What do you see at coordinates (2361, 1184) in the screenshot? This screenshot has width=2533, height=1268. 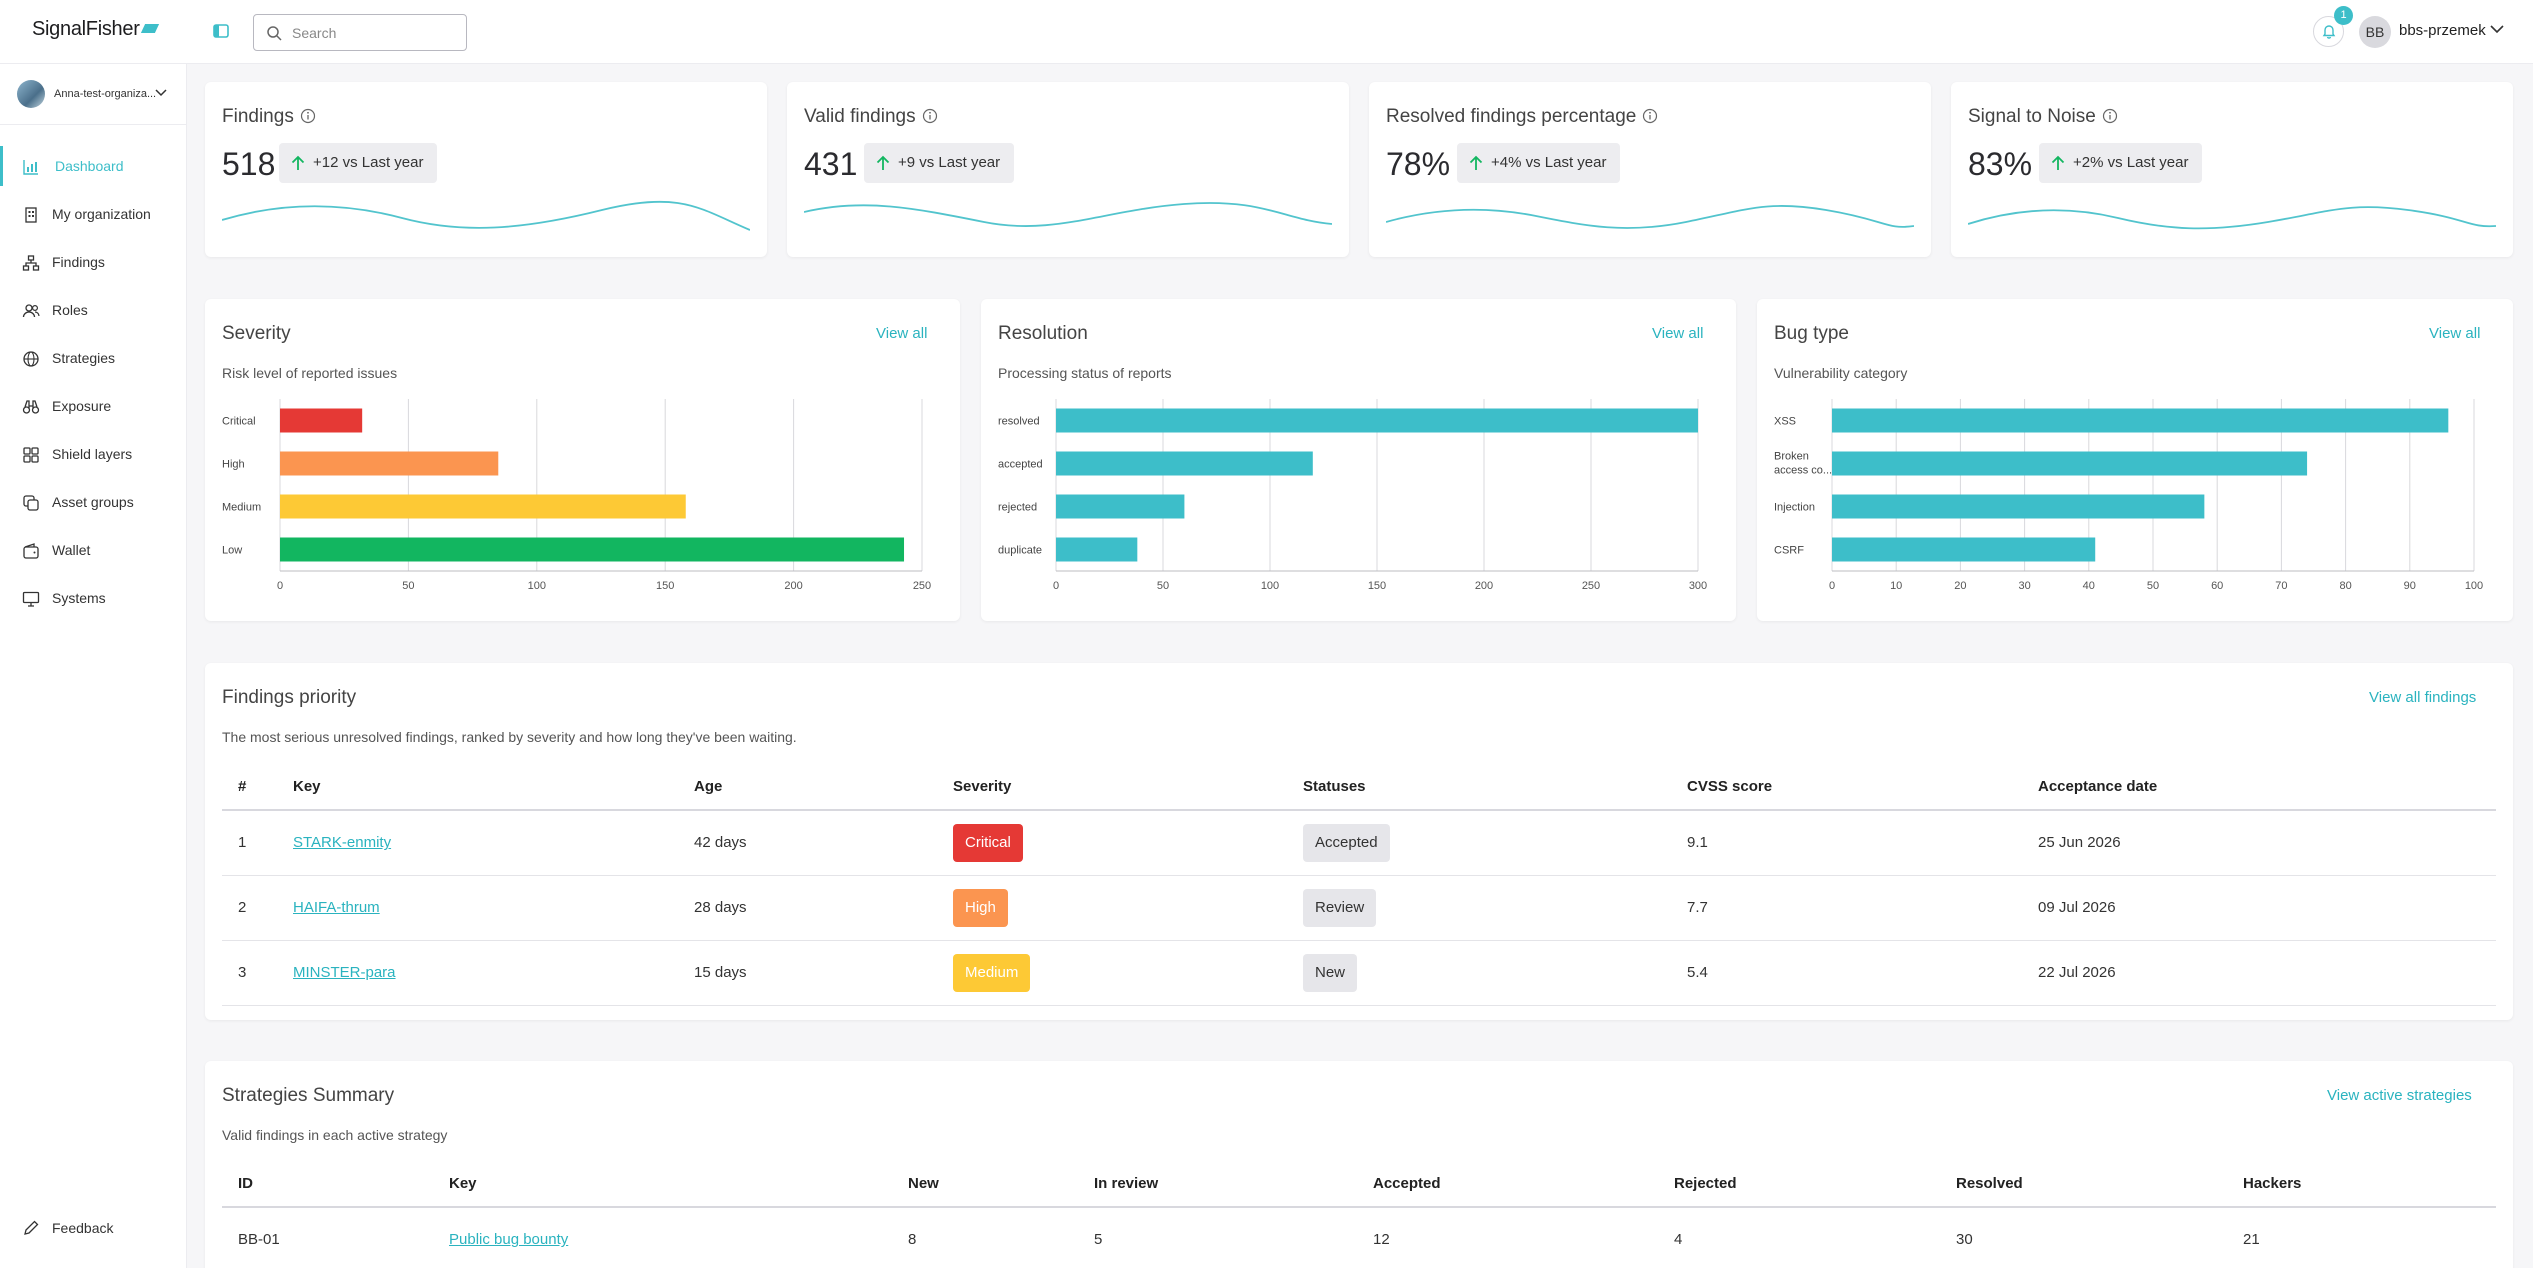 I see `column-header: Hackers` at bounding box center [2361, 1184].